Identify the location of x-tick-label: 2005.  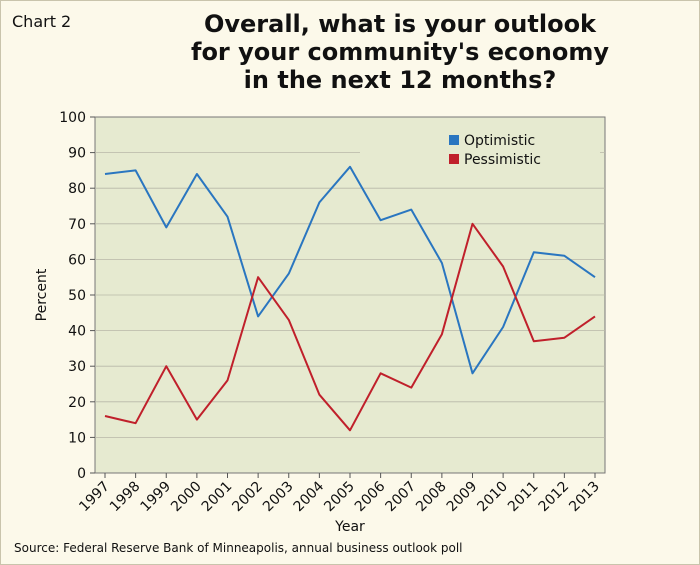
(339, 497).